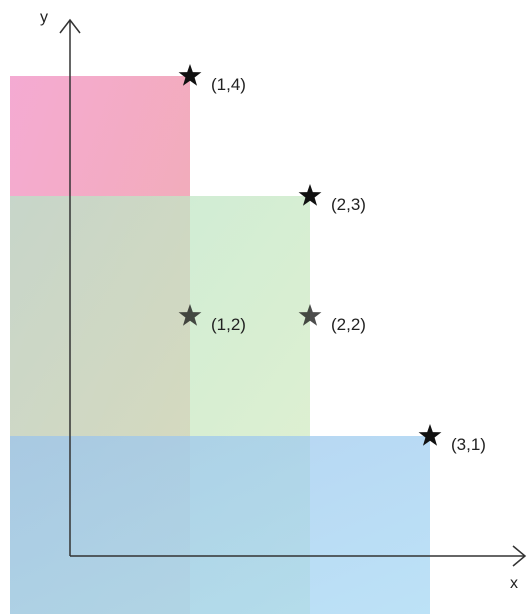 Image resolution: width=528 pixels, height=614 pixels. I want to click on y-axis-arrow-icon, so click(70, 26).